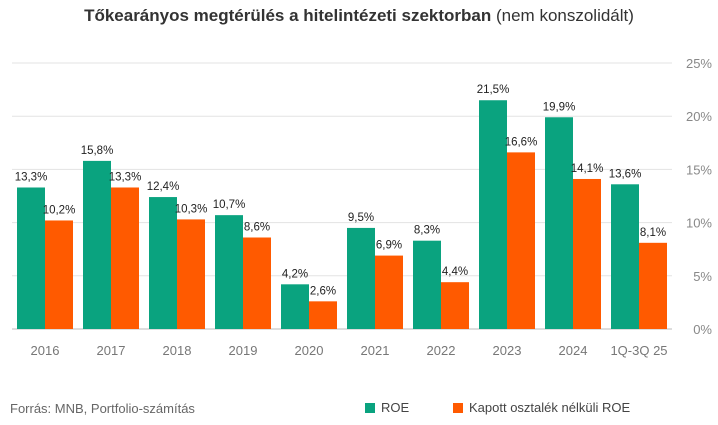  What do you see at coordinates (323, 291) in the screenshot?
I see `data-label: 2,6%` at bounding box center [323, 291].